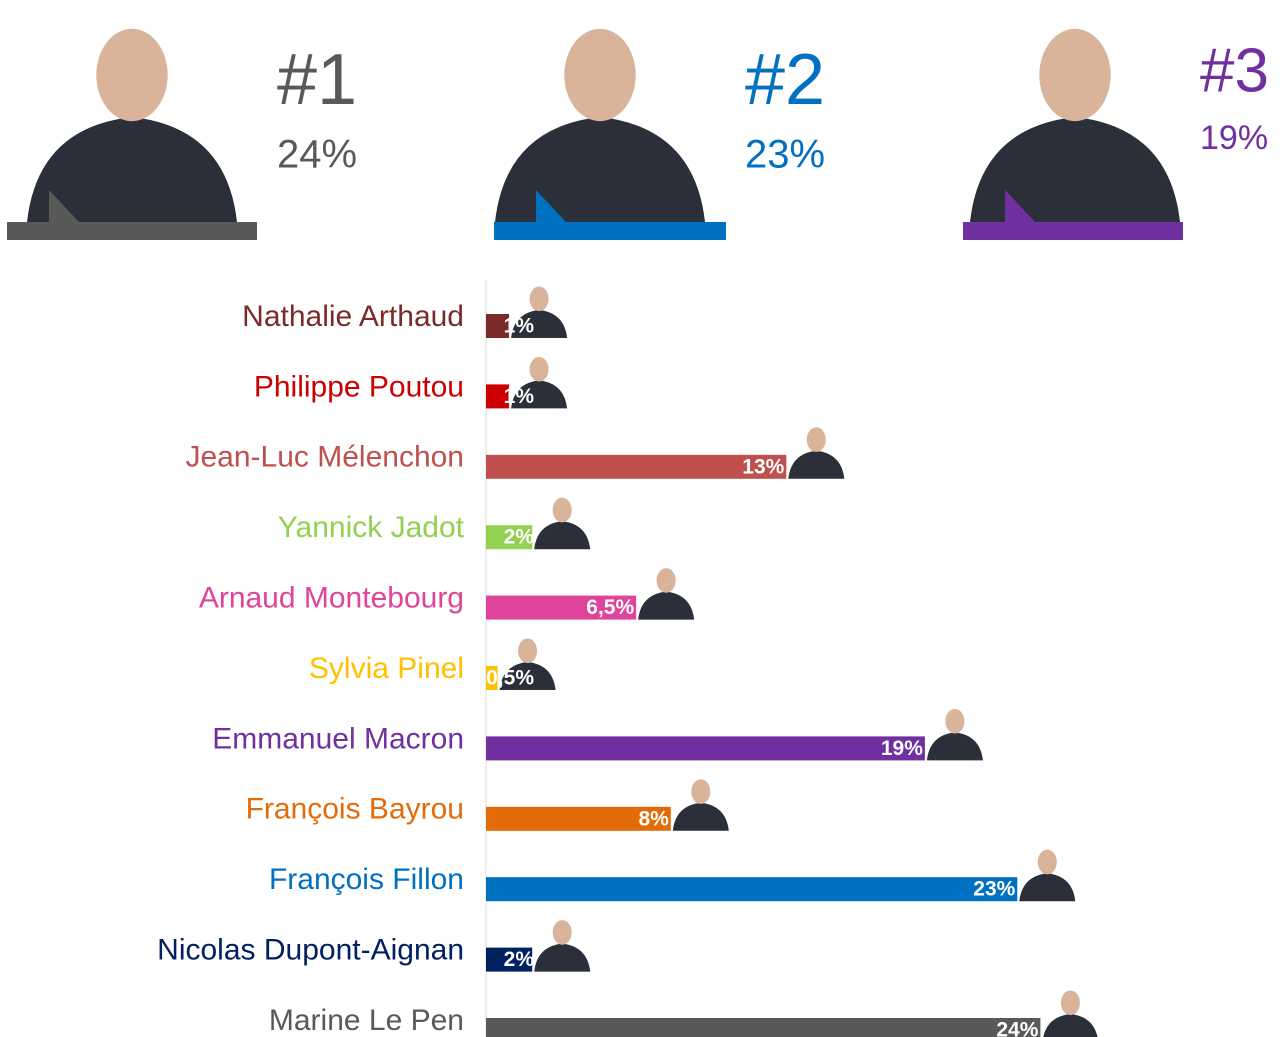  What do you see at coordinates (324, 457) in the screenshot?
I see `category-label: Jean-Luc Mélenchon` at bounding box center [324, 457].